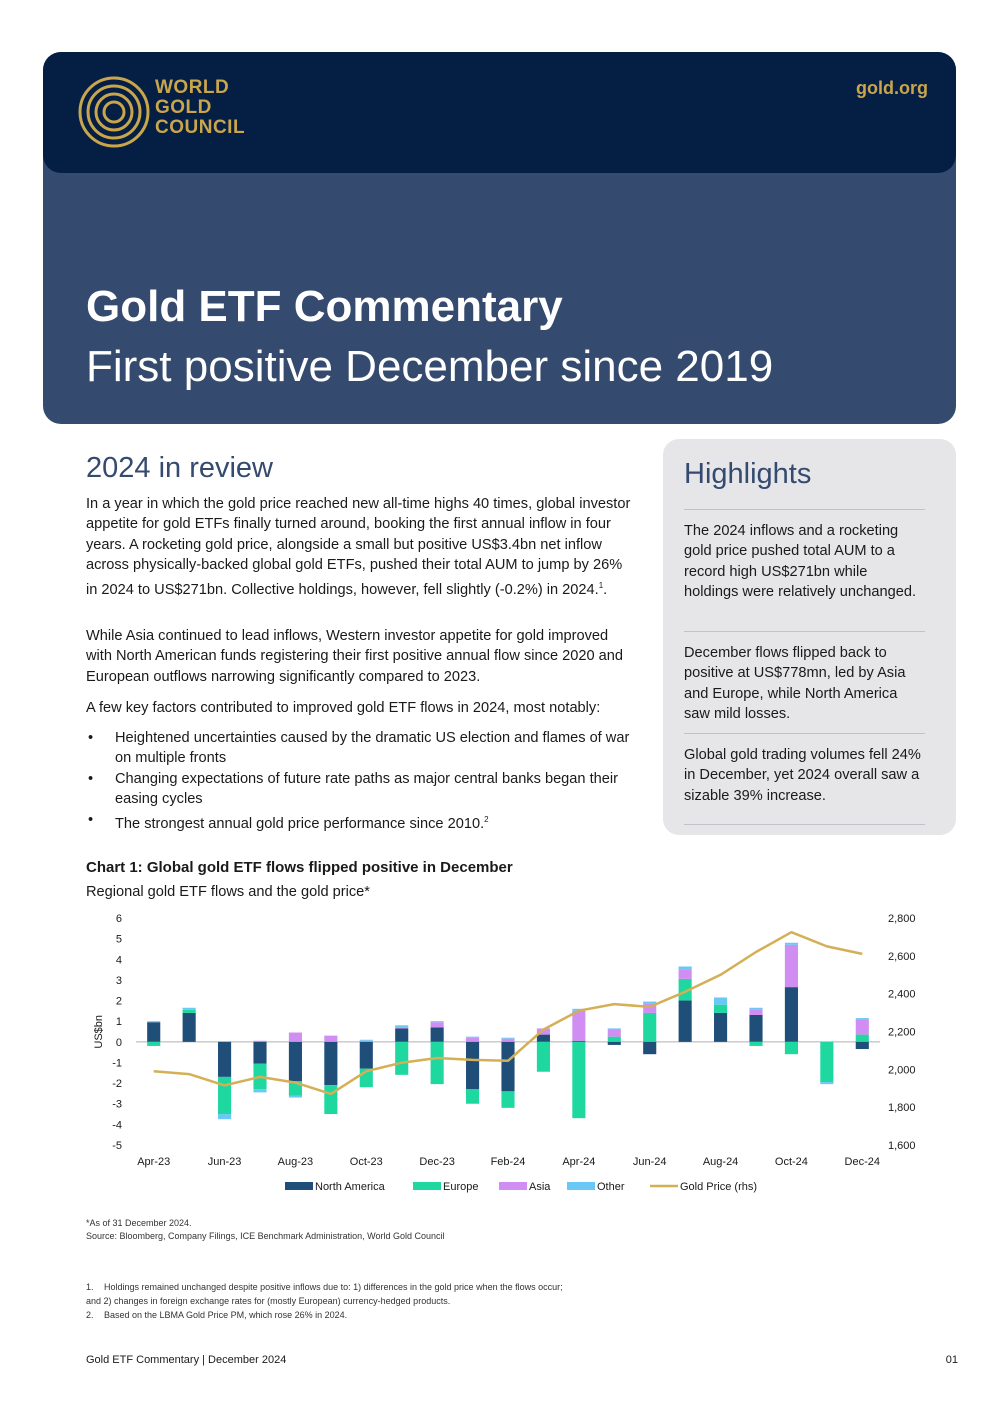  What do you see at coordinates (183, 107) in the screenshot?
I see `logo-line-2: GOLD` at bounding box center [183, 107].